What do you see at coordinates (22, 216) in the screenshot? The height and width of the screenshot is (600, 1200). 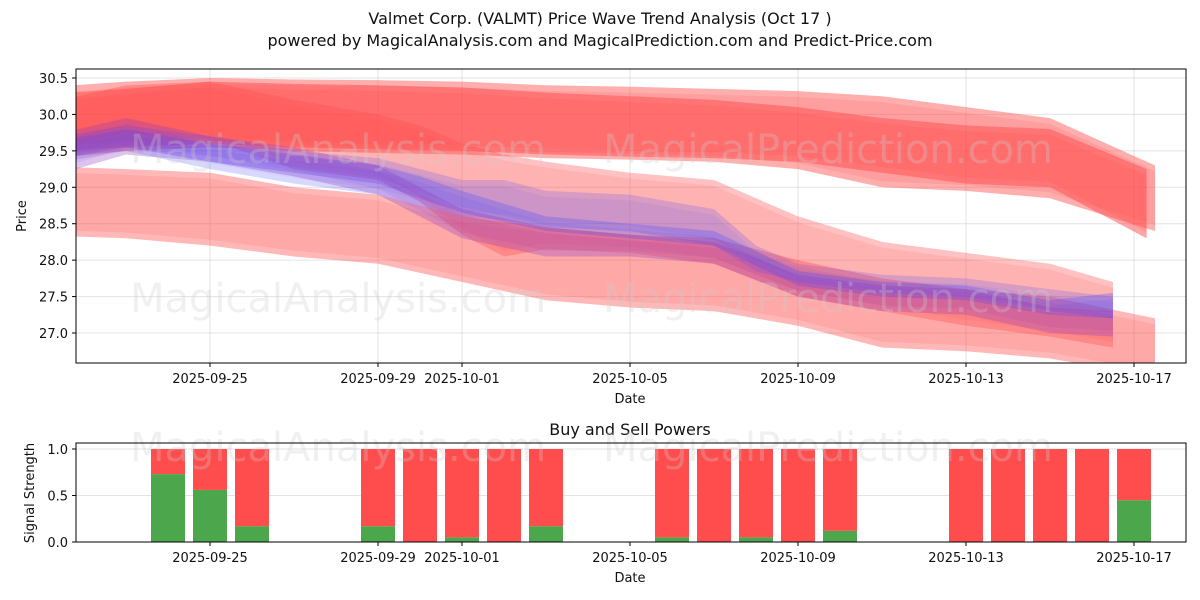 I see `price-y-label: Price` at bounding box center [22, 216].